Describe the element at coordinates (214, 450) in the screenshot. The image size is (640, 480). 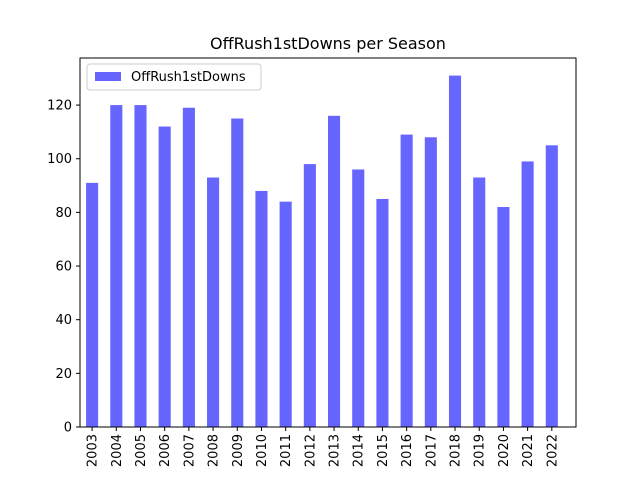
I see `x-tick-label: 2008` at that location.